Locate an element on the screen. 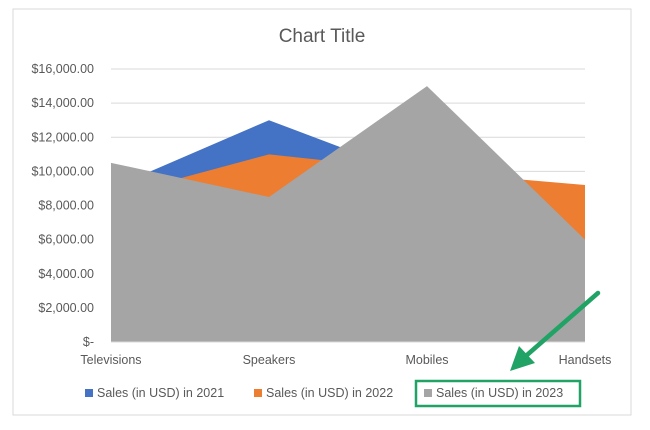 The height and width of the screenshot is (430, 650). x-tick-label: Handsets is located at coordinates (585, 360).